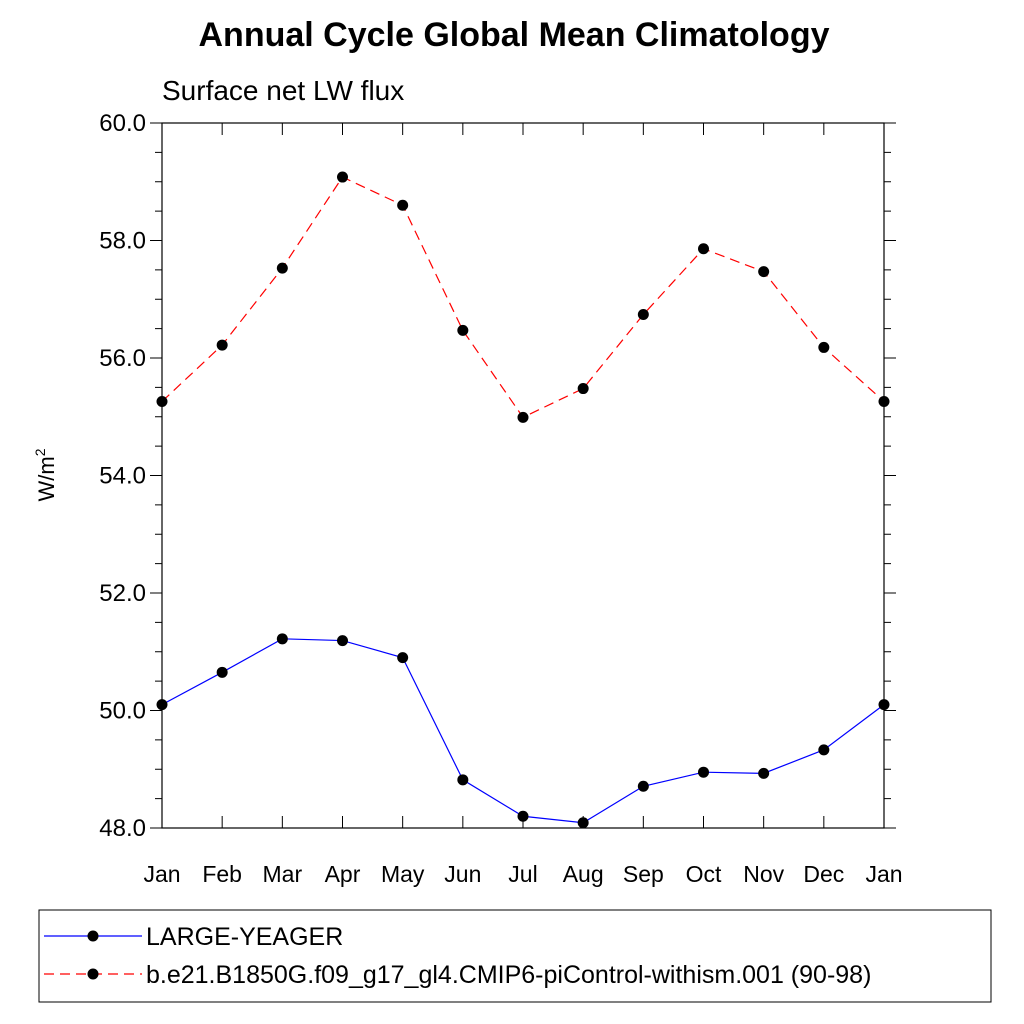 The image size is (1024, 1024). What do you see at coordinates (122, 241) in the screenshot?
I see `y-tick-label: 58.0` at bounding box center [122, 241].